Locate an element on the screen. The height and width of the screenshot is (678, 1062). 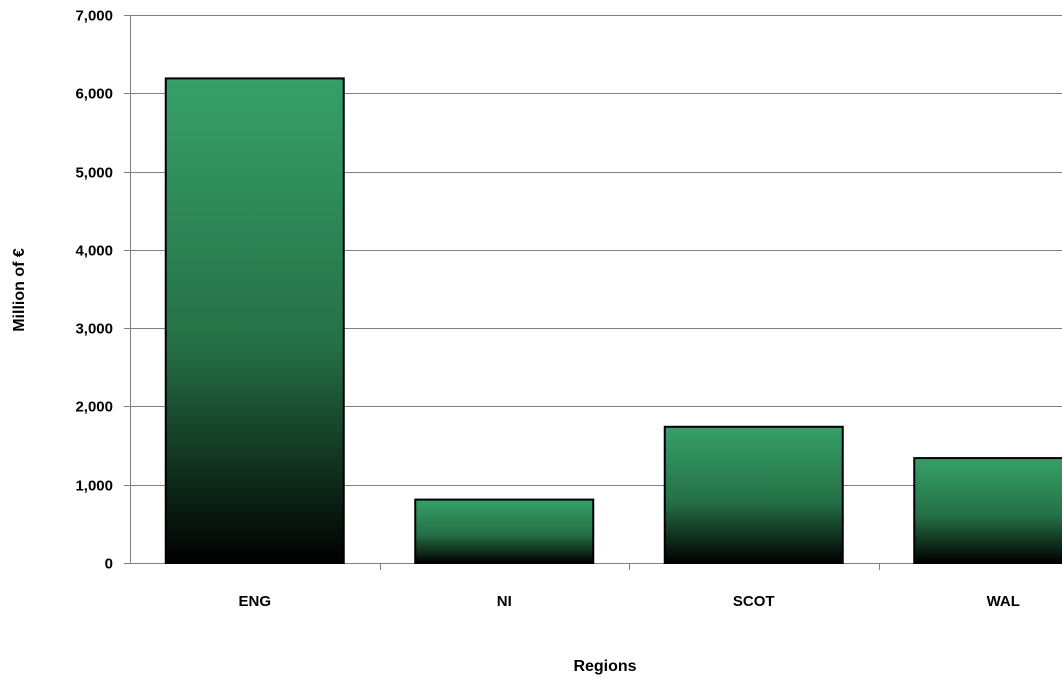
x-tick-label: SCOT is located at coordinates (754, 601).